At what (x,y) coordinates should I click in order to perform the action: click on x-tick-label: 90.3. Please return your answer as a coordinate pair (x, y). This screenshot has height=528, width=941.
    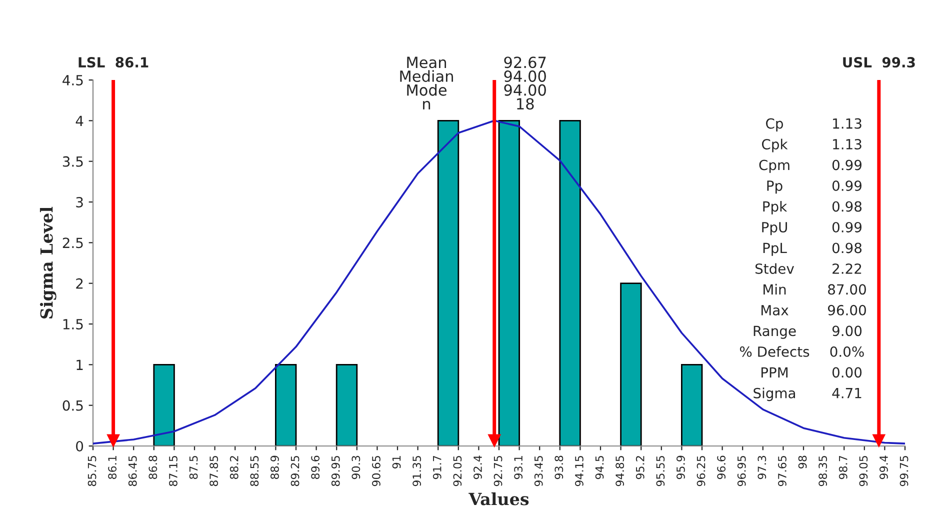
    Looking at the image, I should click on (356, 468).